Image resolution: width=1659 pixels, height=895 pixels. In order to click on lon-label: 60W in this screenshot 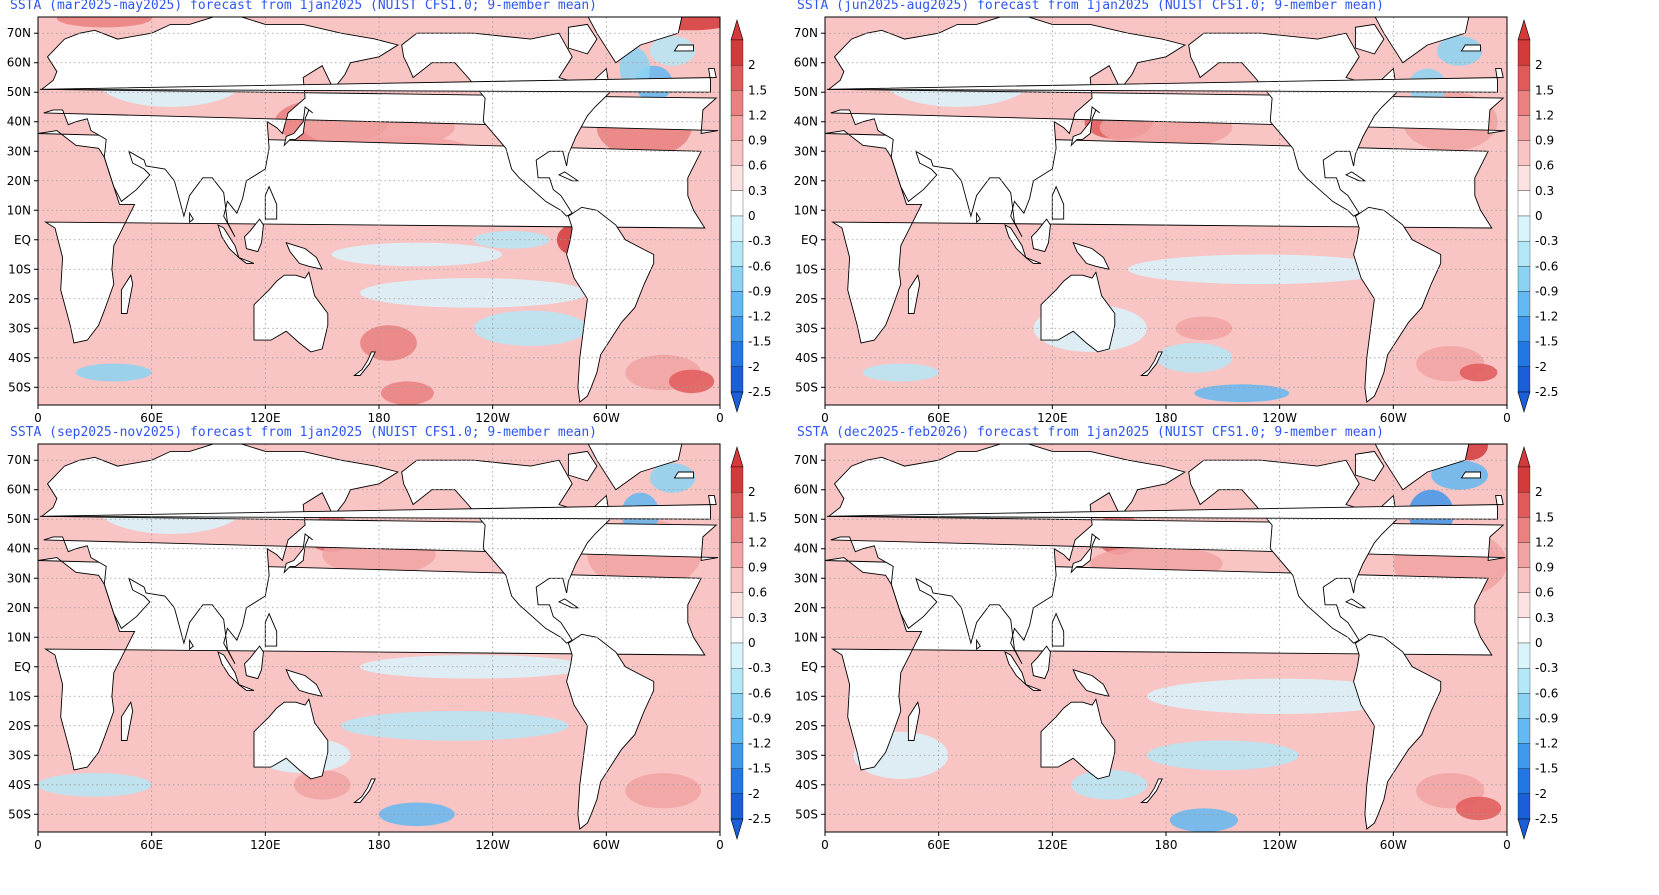, I will do `click(606, 845)`.